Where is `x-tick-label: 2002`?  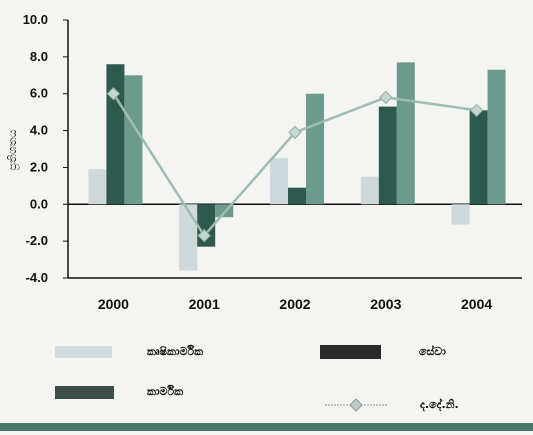
x-tick-label: 2002 is located at coordinates (294, 304).